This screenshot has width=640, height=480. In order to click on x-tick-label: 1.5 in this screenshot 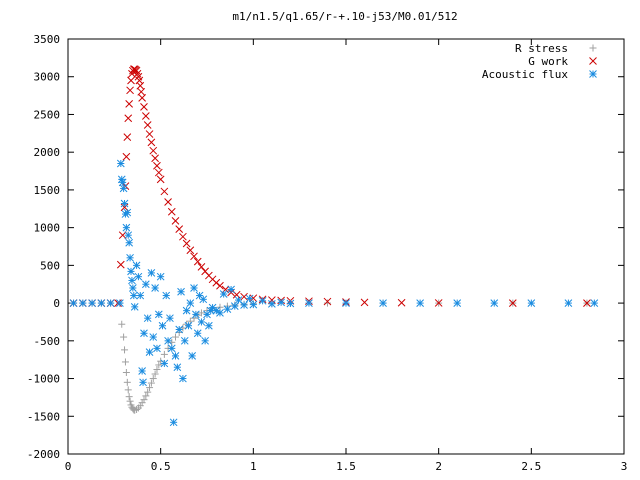, I will do `click(346, 466)`.